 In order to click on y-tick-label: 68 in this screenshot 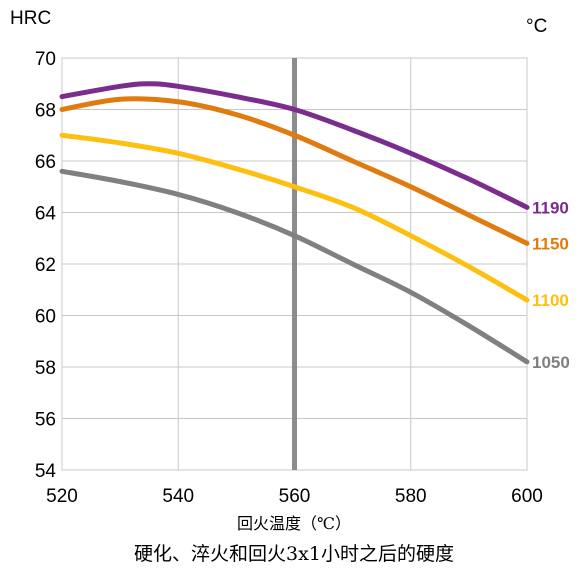, I will do `click(45, 111)`.